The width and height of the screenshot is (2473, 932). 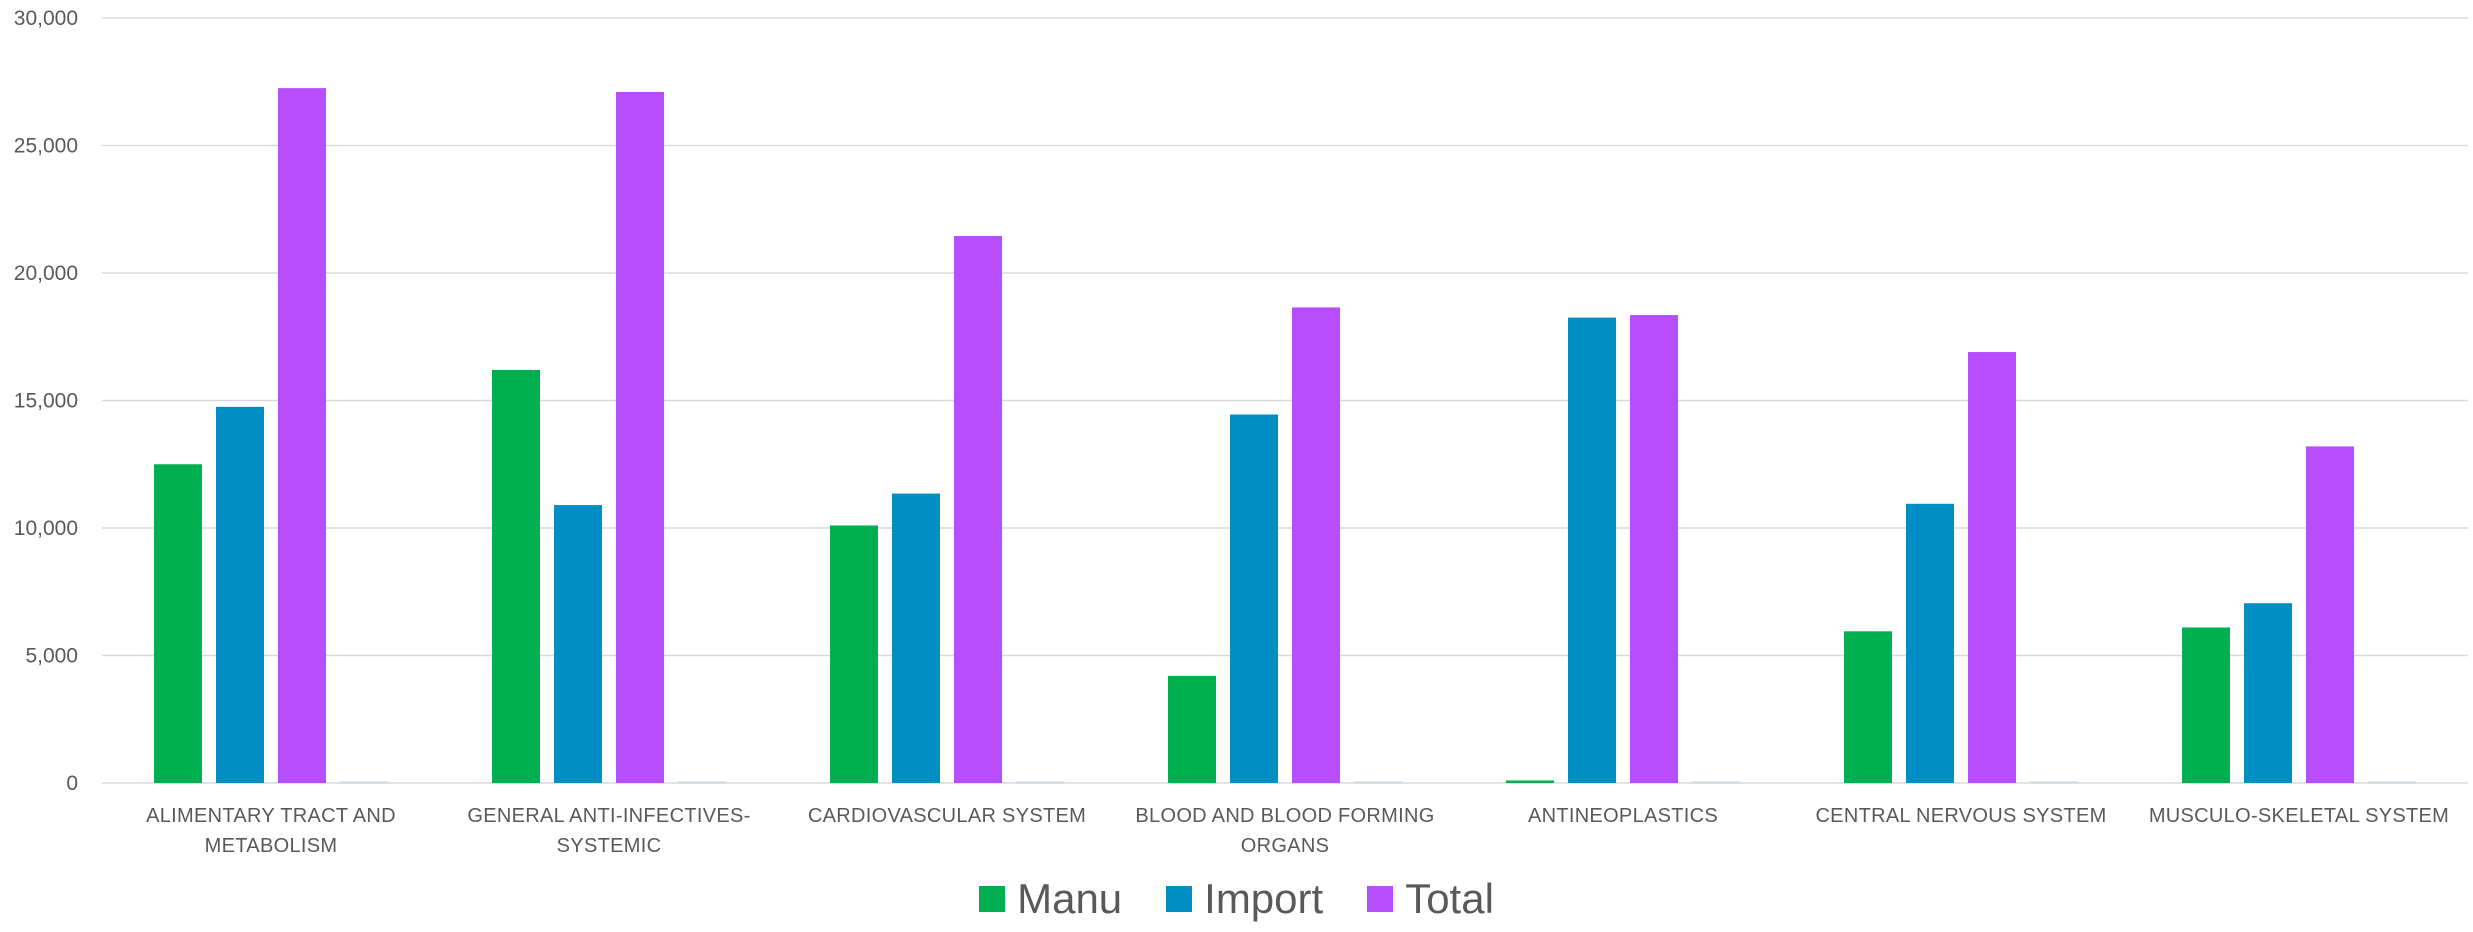 I want to click on y-tick-label: 20,000, so click(x=46, y=273).